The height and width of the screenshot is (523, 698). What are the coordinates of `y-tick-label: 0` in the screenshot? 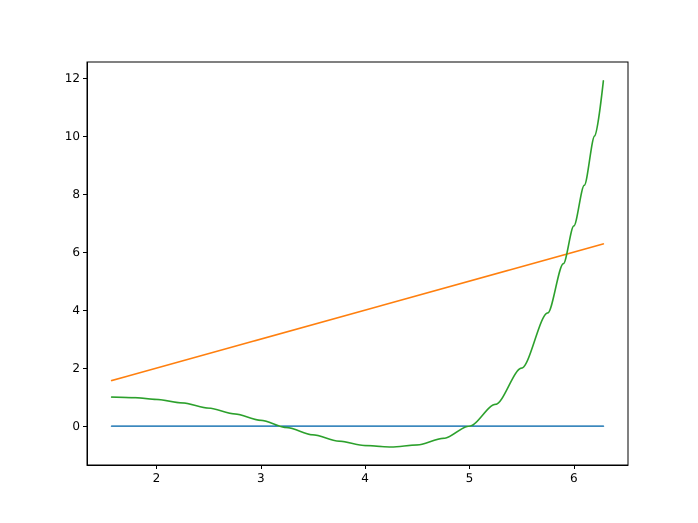 It's located at (76, 426).